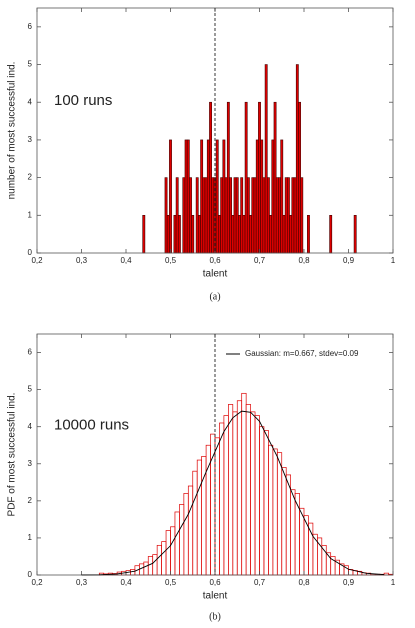 Image resolution: width=415 pixels, height=628 pixels. What do you see at coordinates (302, 353) in the screenshot?
I see `legend-label: Gaussian: m=0.667, stdev=0.09` at bounding box center [302, 353].